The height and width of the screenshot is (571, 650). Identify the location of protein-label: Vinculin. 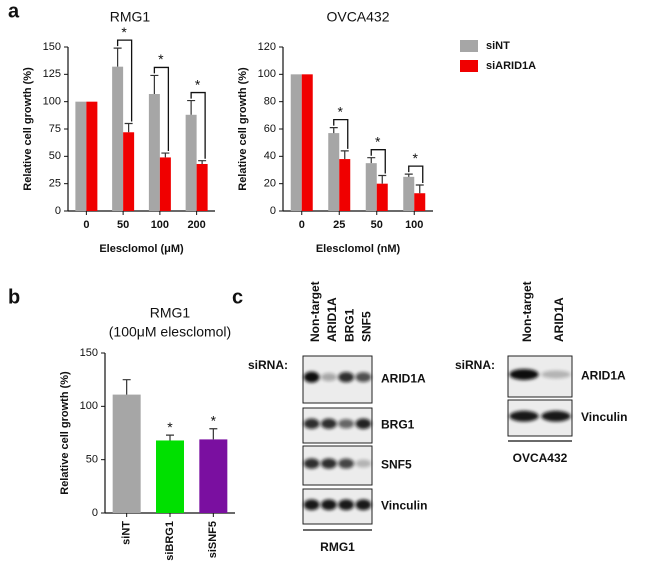
(404, 506).